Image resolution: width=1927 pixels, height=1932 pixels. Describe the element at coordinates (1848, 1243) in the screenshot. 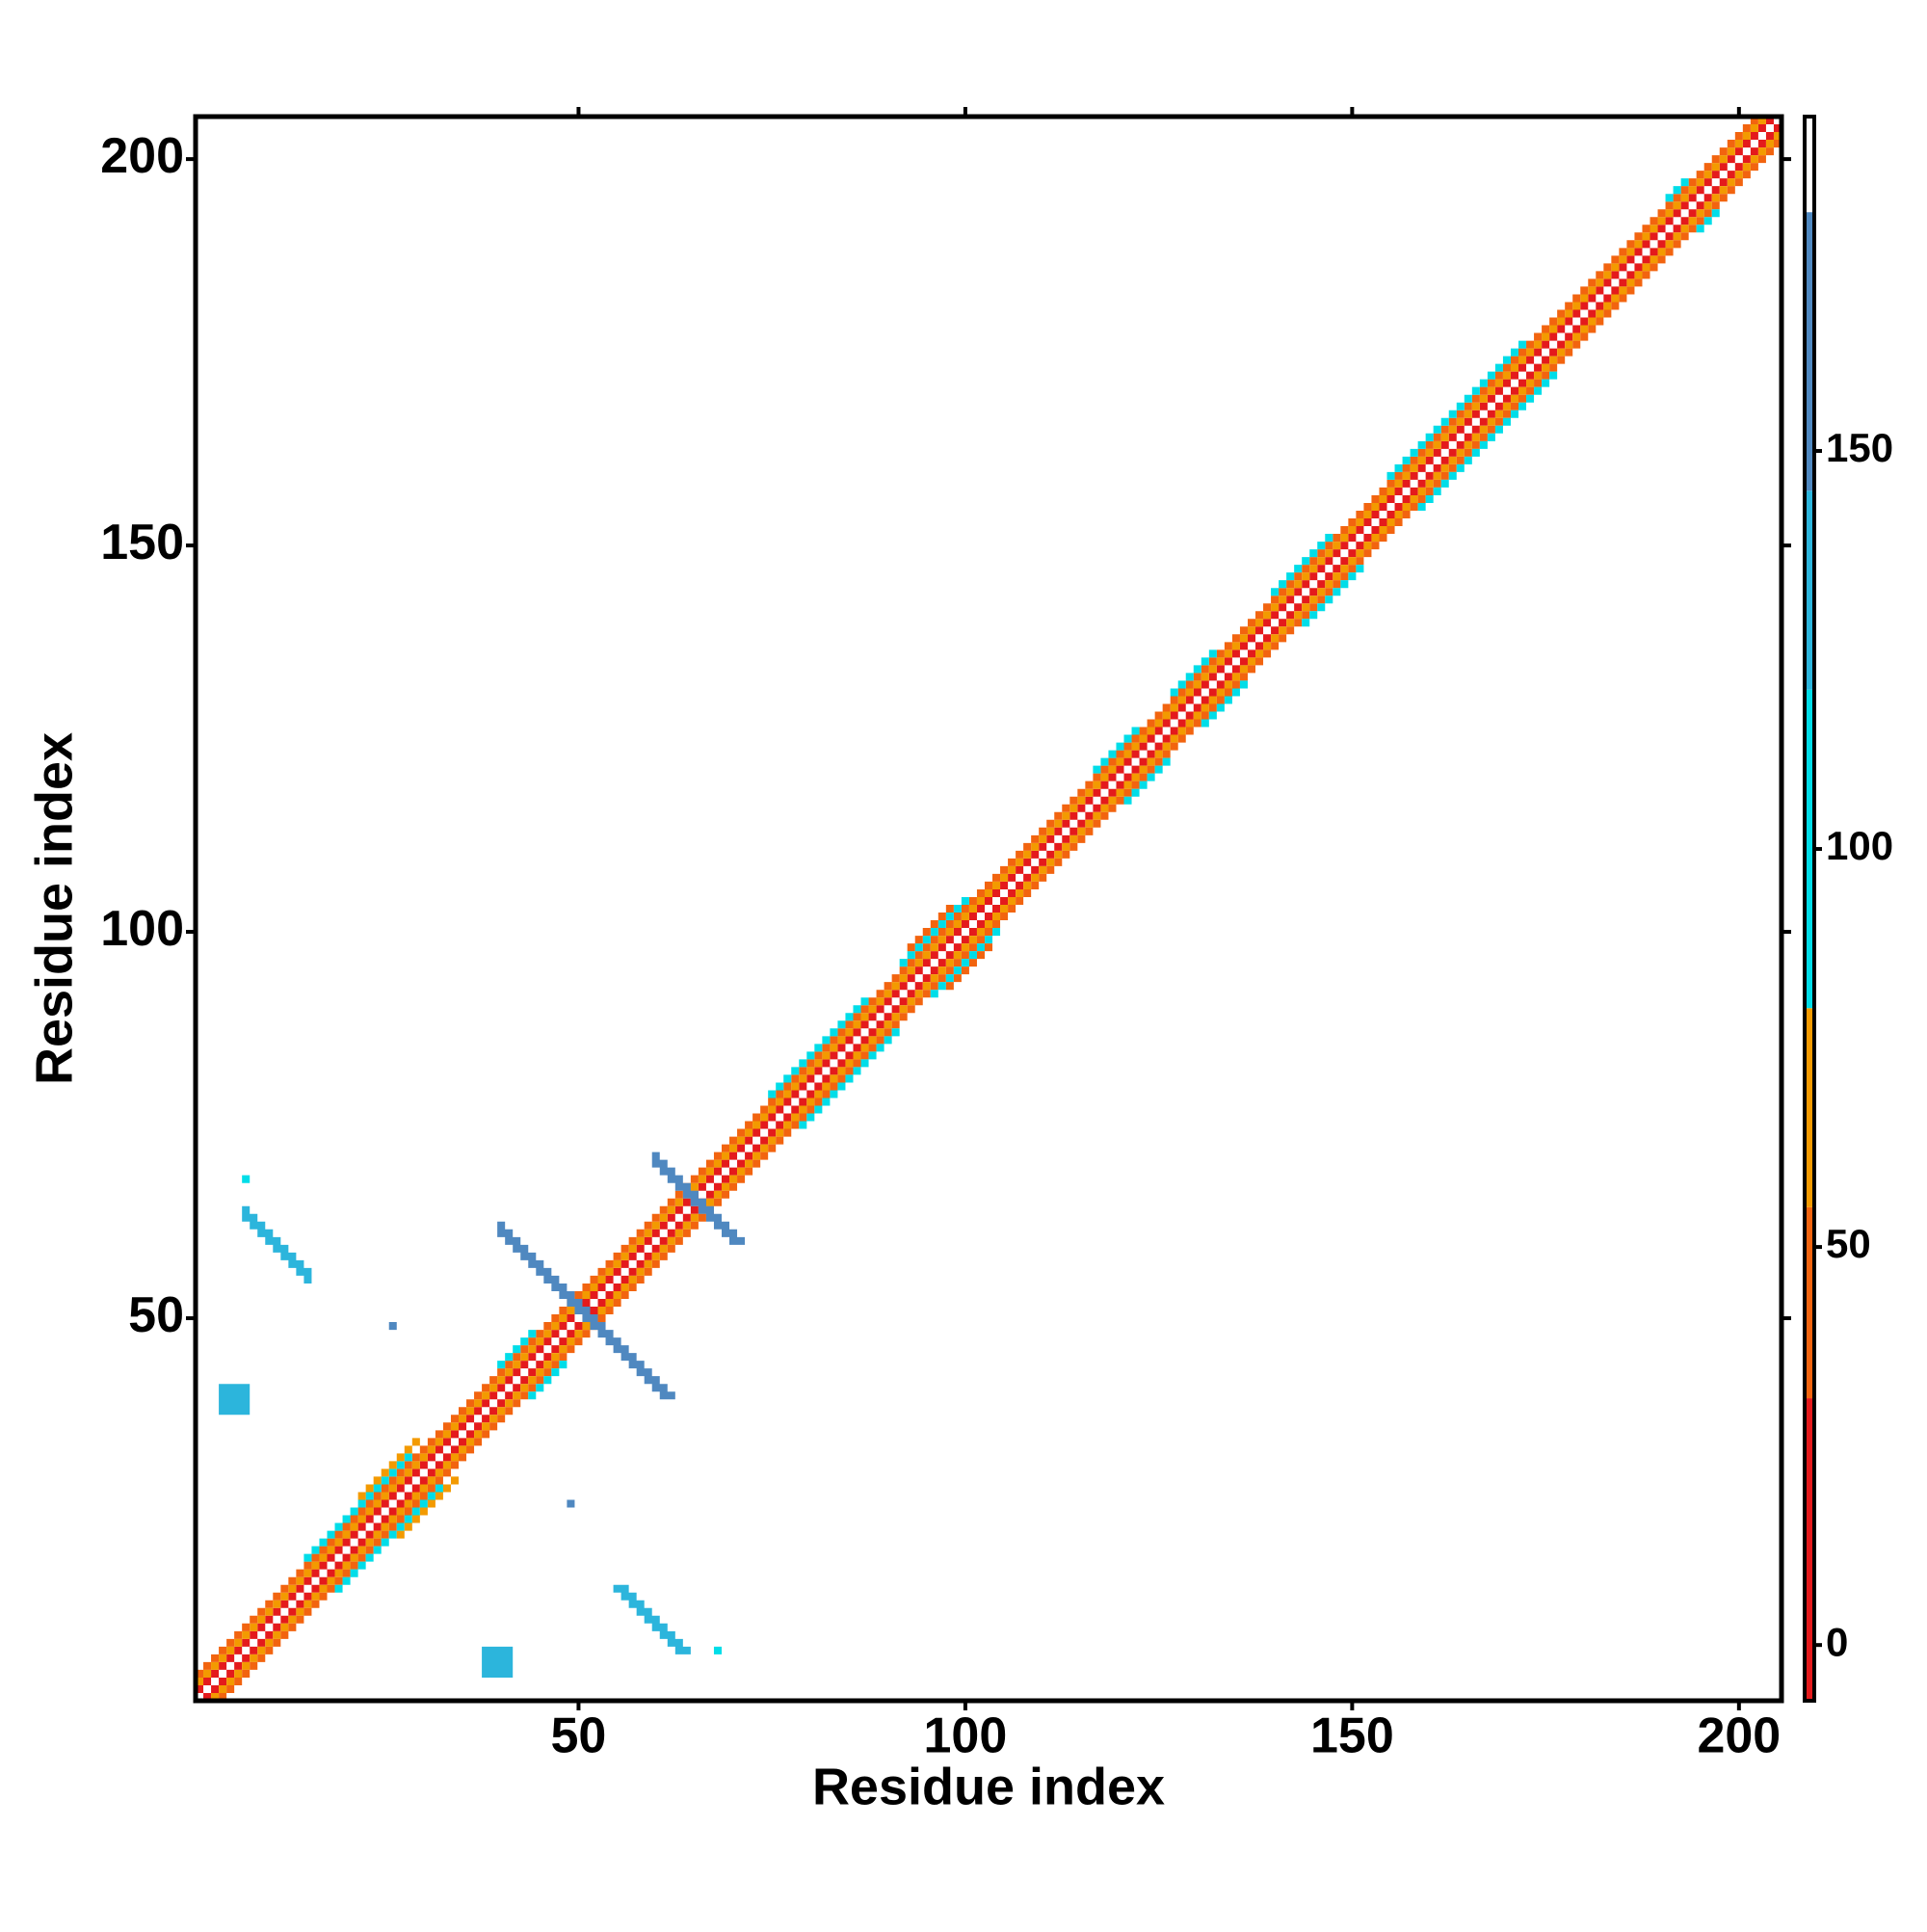

I see `colorbar-tick-label: 50` at that location.